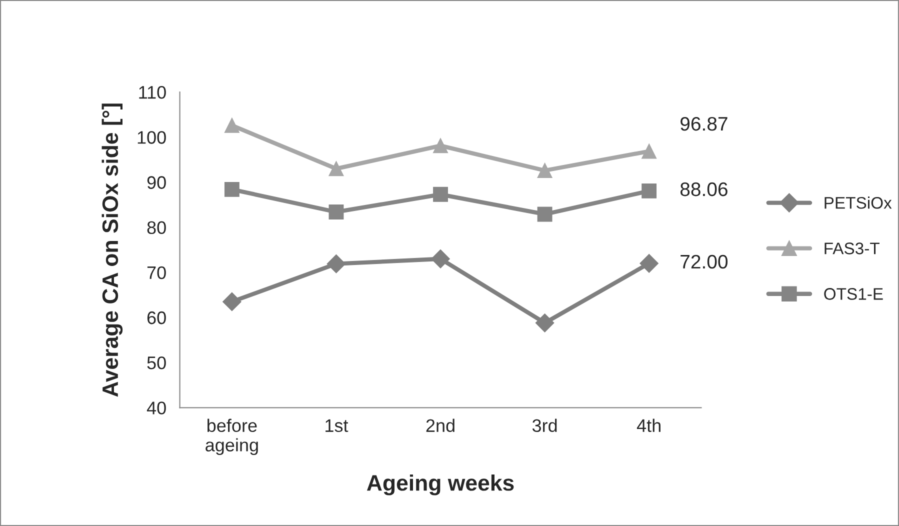 Image resolution: width=899 pixels, height=526 pixels. What do you see at coordinates (440, 425) in the screenshot?
I see `x-tick-label: 2nd` at bounding box center [440, 425].